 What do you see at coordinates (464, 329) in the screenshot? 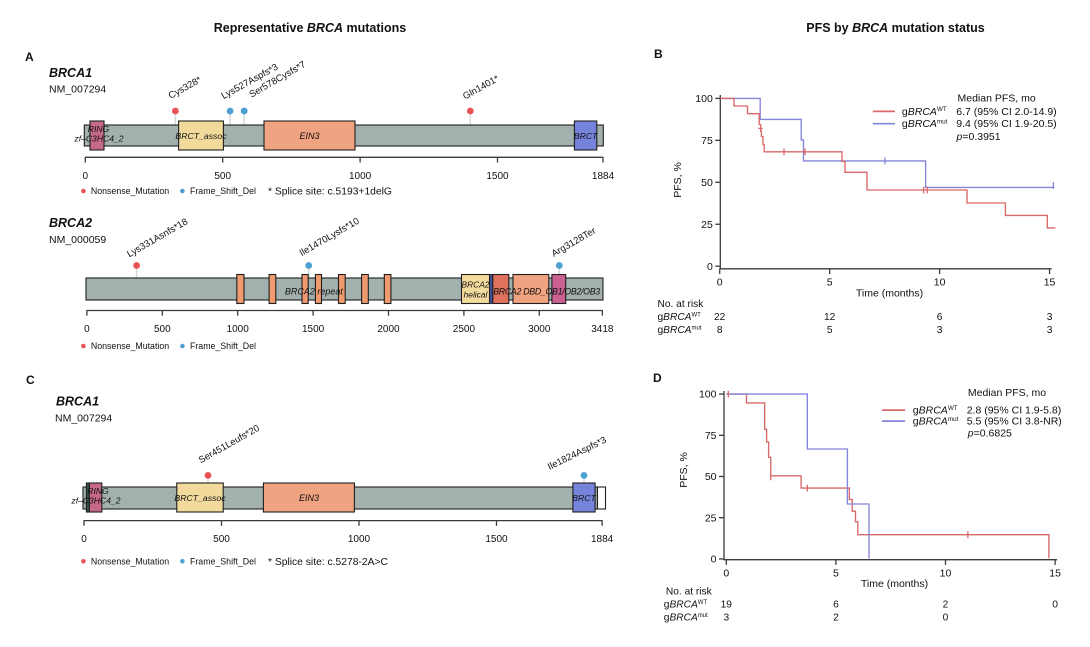
I see `svg-text: 2500` at bounding box center [464, 329].